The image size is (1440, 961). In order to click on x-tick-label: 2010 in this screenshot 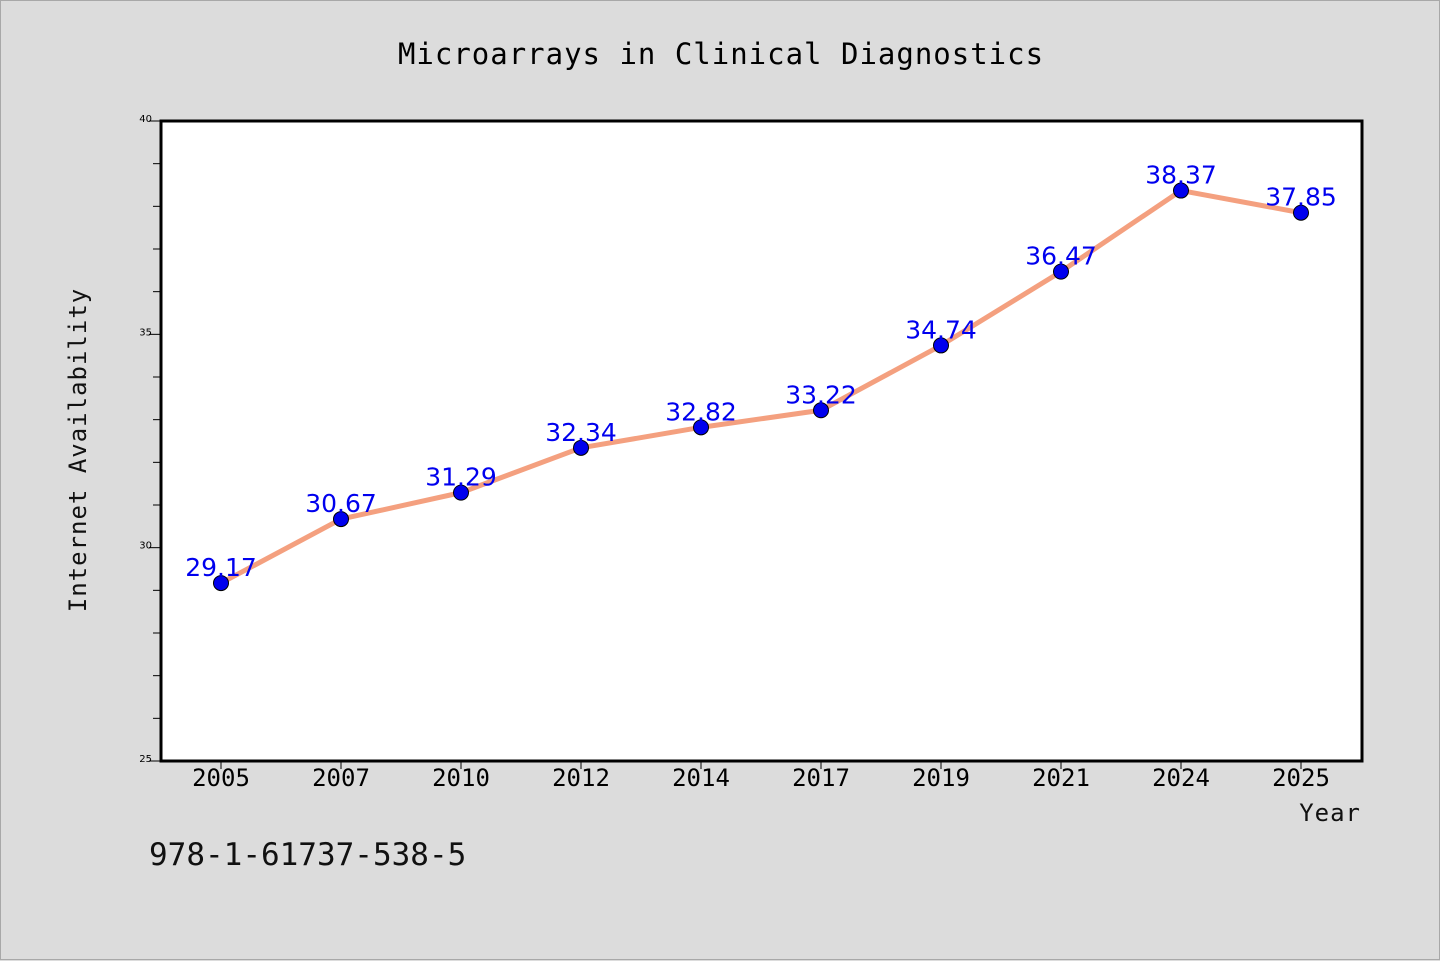, I will do `click(461, 778)`.